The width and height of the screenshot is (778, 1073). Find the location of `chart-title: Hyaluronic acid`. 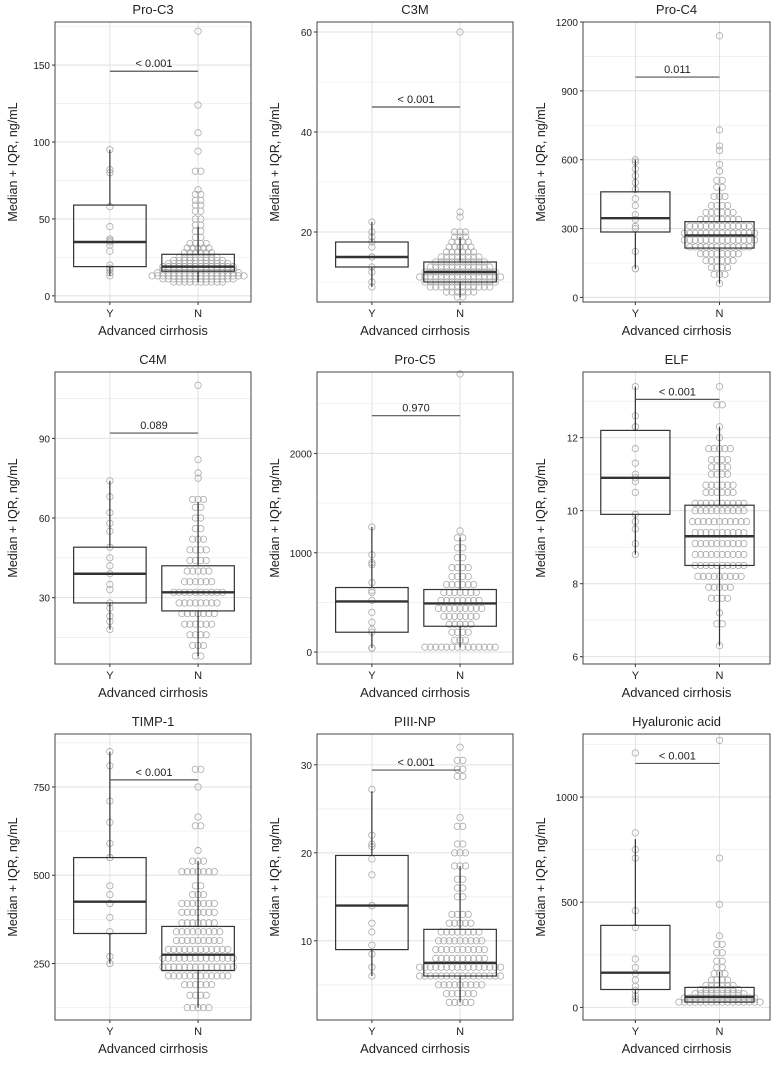

chart-title: Hyaluronic acid is located at coordinates (676, 721).